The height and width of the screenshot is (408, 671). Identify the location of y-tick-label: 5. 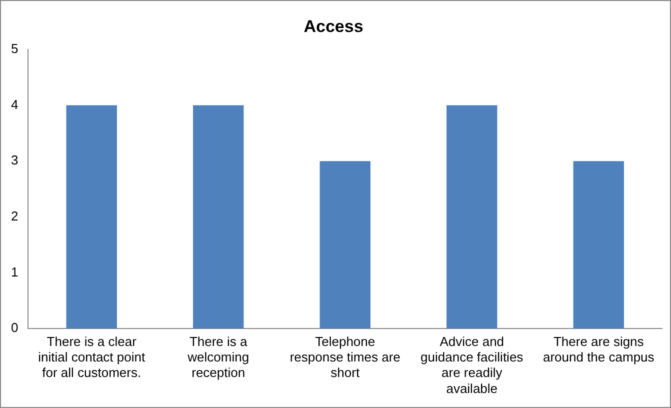
(14, 48).